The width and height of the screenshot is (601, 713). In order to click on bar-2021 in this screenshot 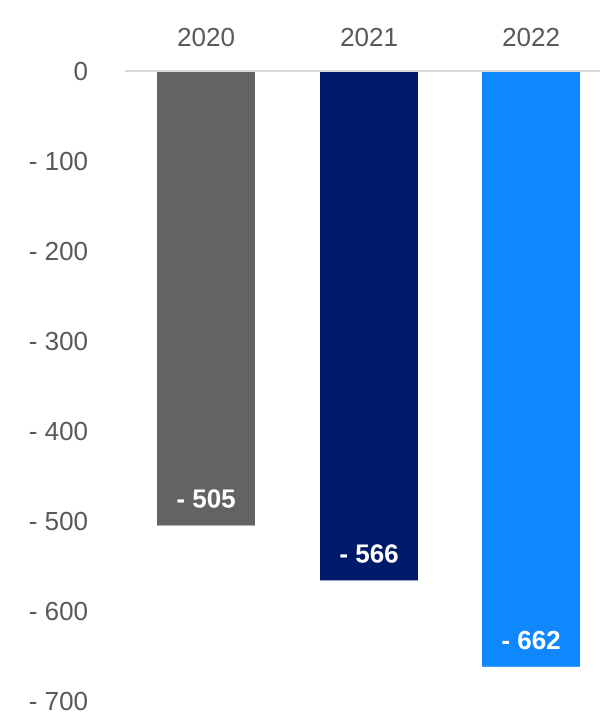, I will do `click(369, 326)`.